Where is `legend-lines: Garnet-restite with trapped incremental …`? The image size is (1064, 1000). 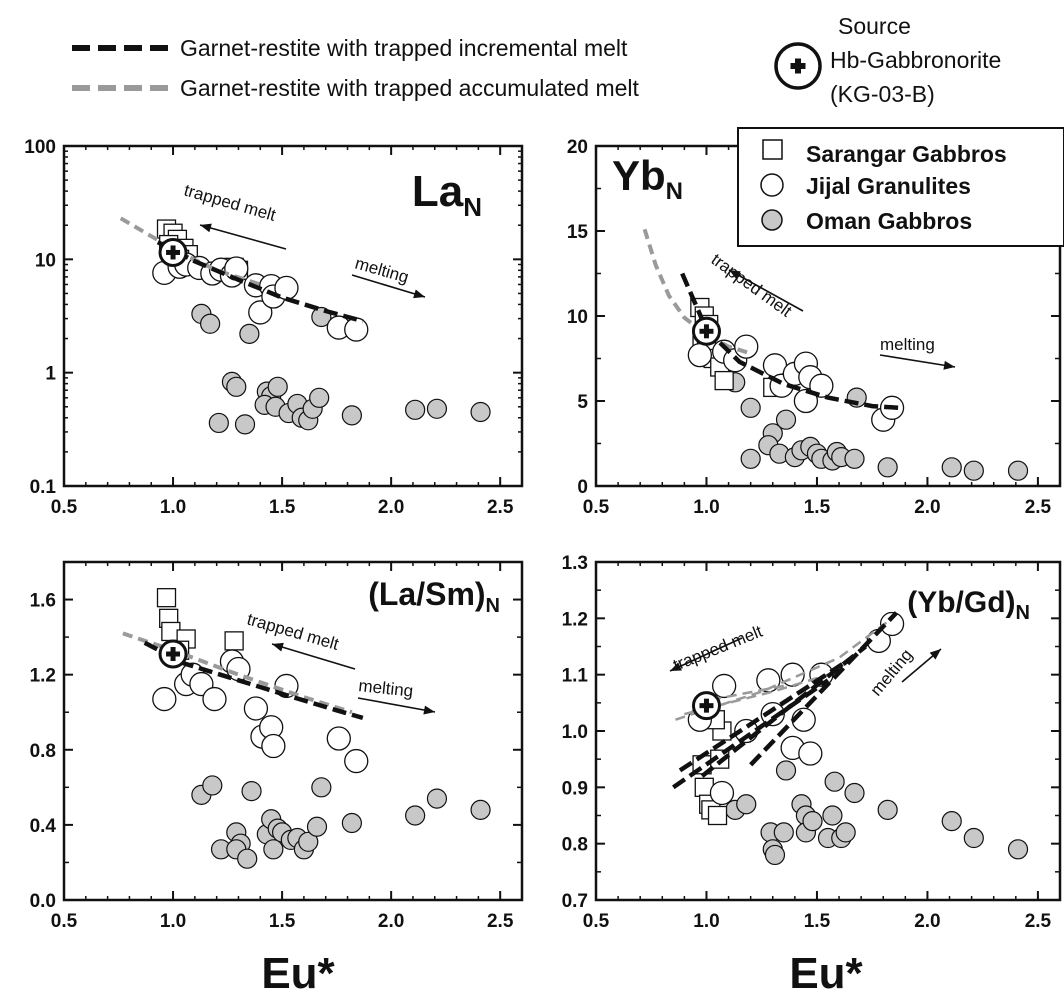
legend-lines: Garnet-restite with trapped incremental … is located at coordinates (356, 68).